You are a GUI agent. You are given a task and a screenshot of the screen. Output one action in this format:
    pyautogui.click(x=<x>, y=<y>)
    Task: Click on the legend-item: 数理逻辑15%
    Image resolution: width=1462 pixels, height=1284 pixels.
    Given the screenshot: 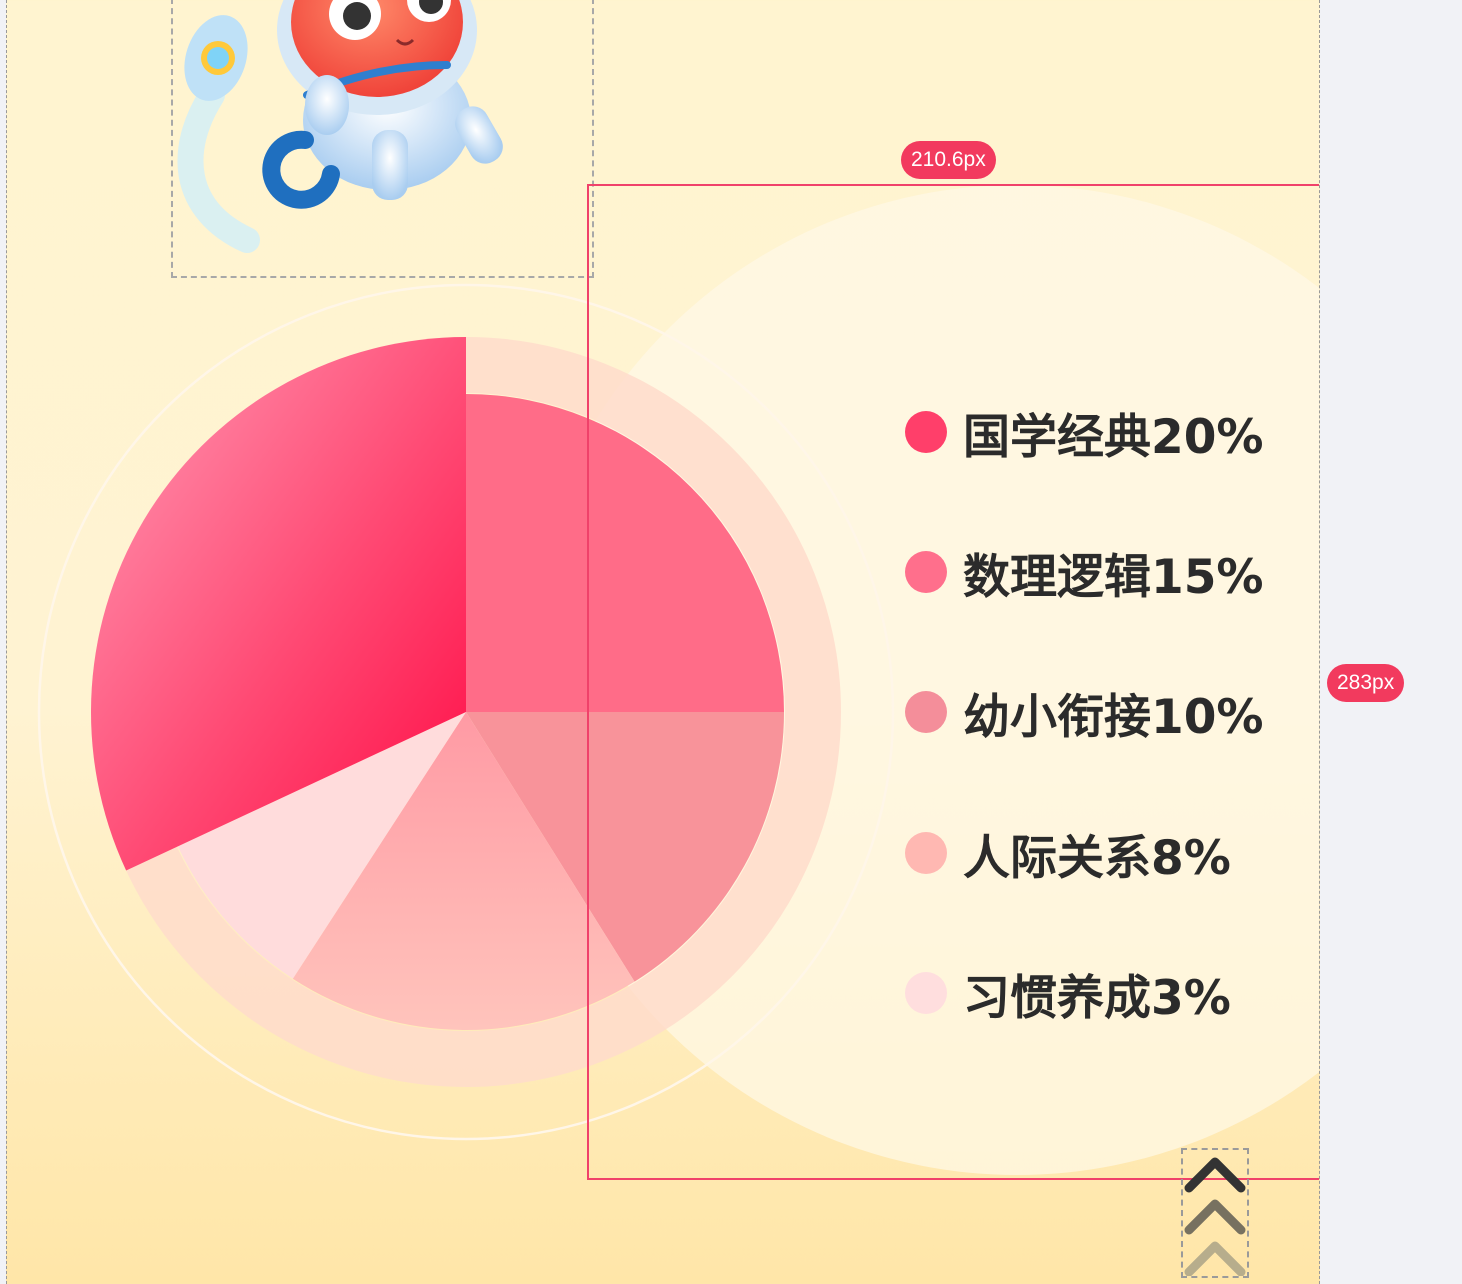 What is the action you would take?
    pyautogui.click(x=1084, y=573)
    